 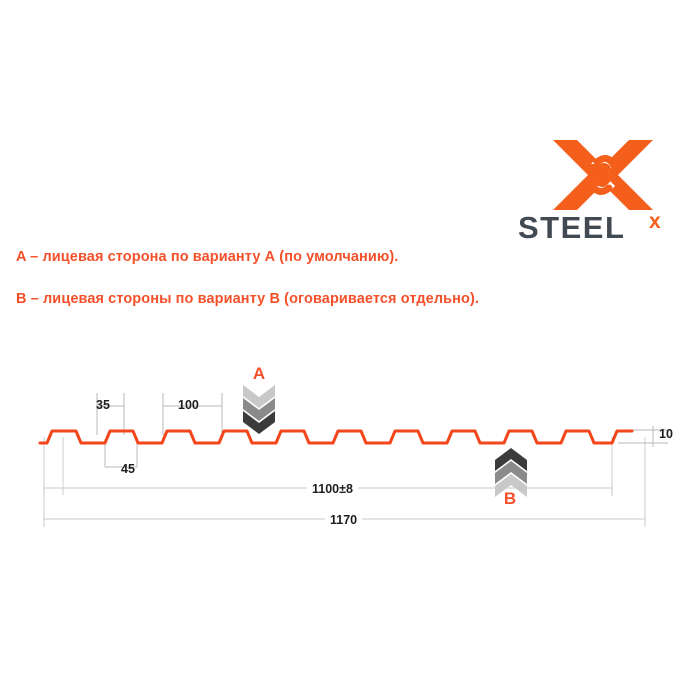 I want to click on chevron-down-stack-icon, so click(x=259, y=411).